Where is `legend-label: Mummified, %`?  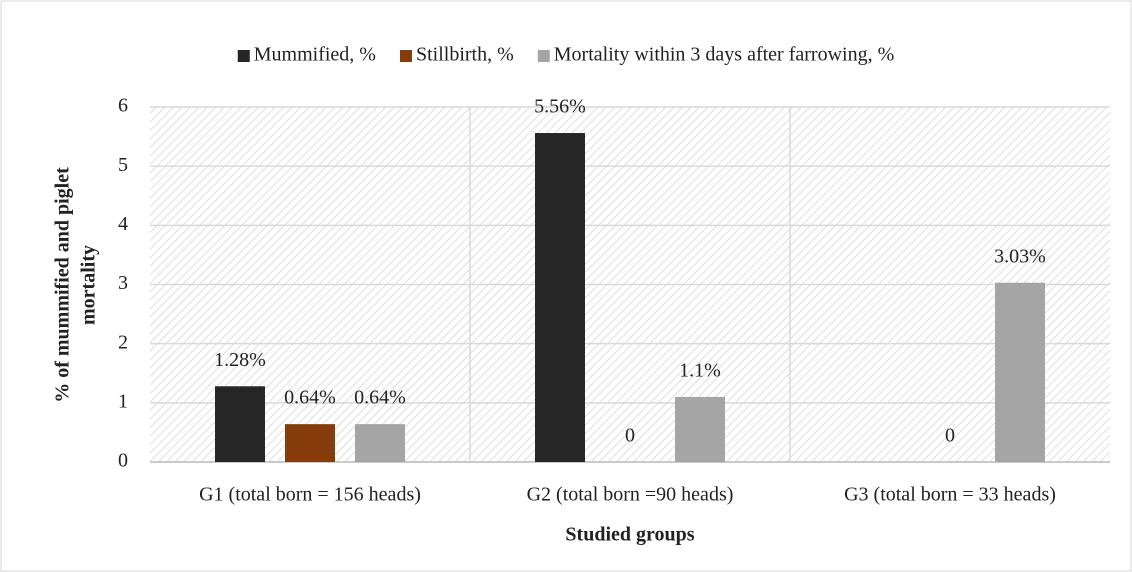
legend-label: Mummified, % is located at coordinates (315, 55).